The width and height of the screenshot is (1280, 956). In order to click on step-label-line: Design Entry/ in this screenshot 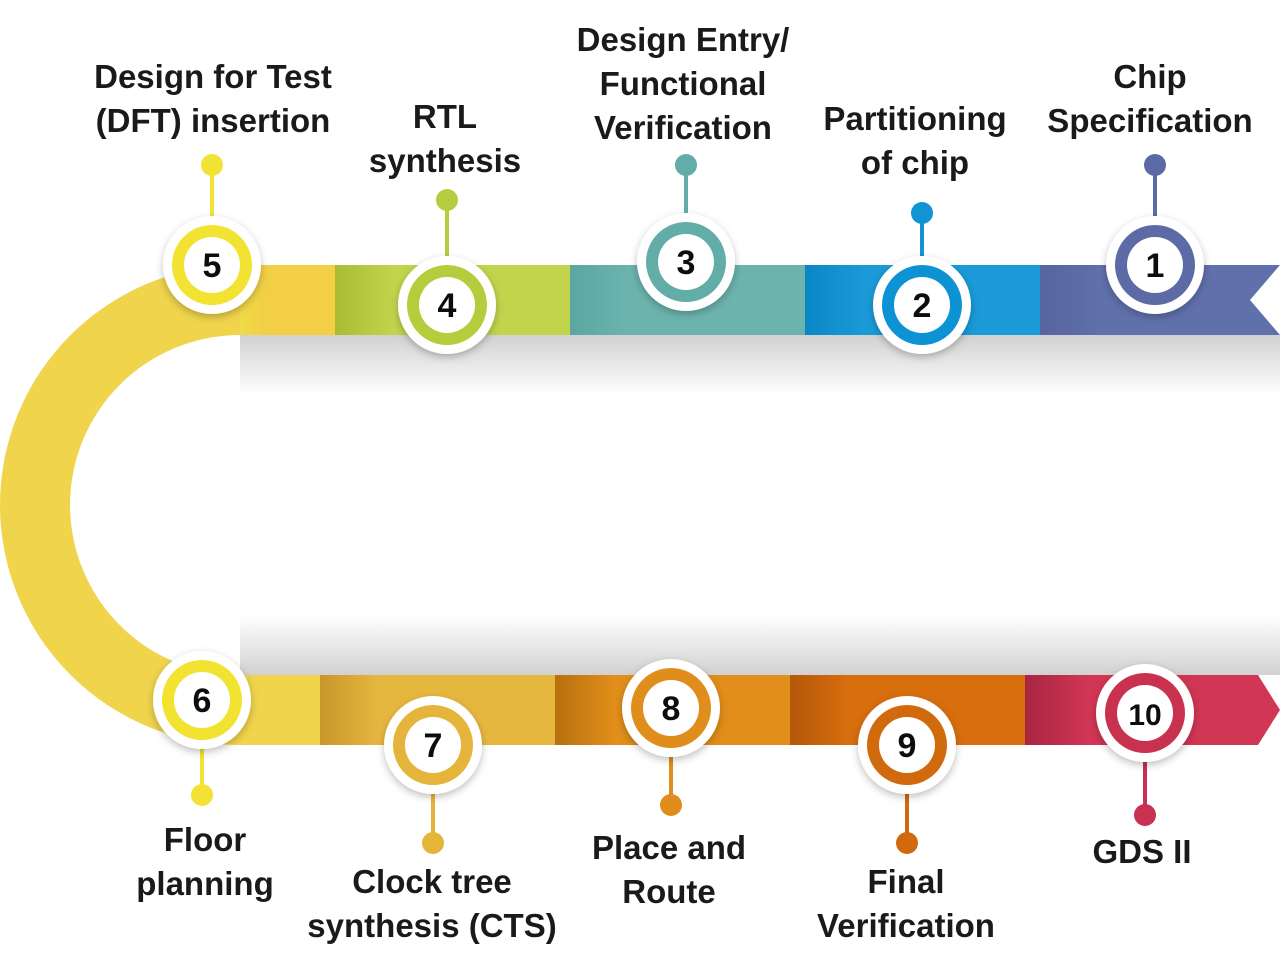, I will do `click(683, 39)`.